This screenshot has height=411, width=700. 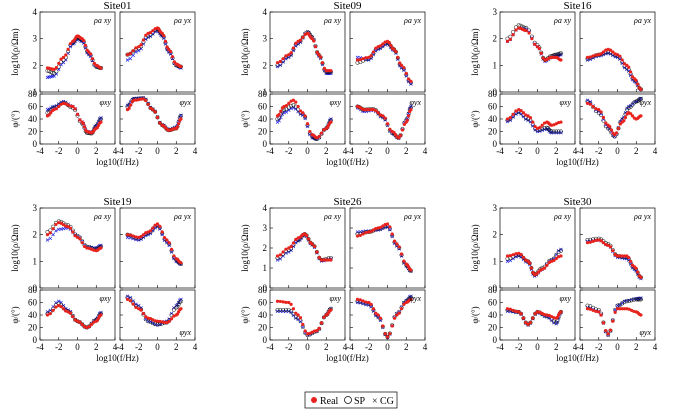 What do you see at coordinates (263, 315) in the screenshot?
I see `y-tick-label: 40` at bounding box center [263, 315].